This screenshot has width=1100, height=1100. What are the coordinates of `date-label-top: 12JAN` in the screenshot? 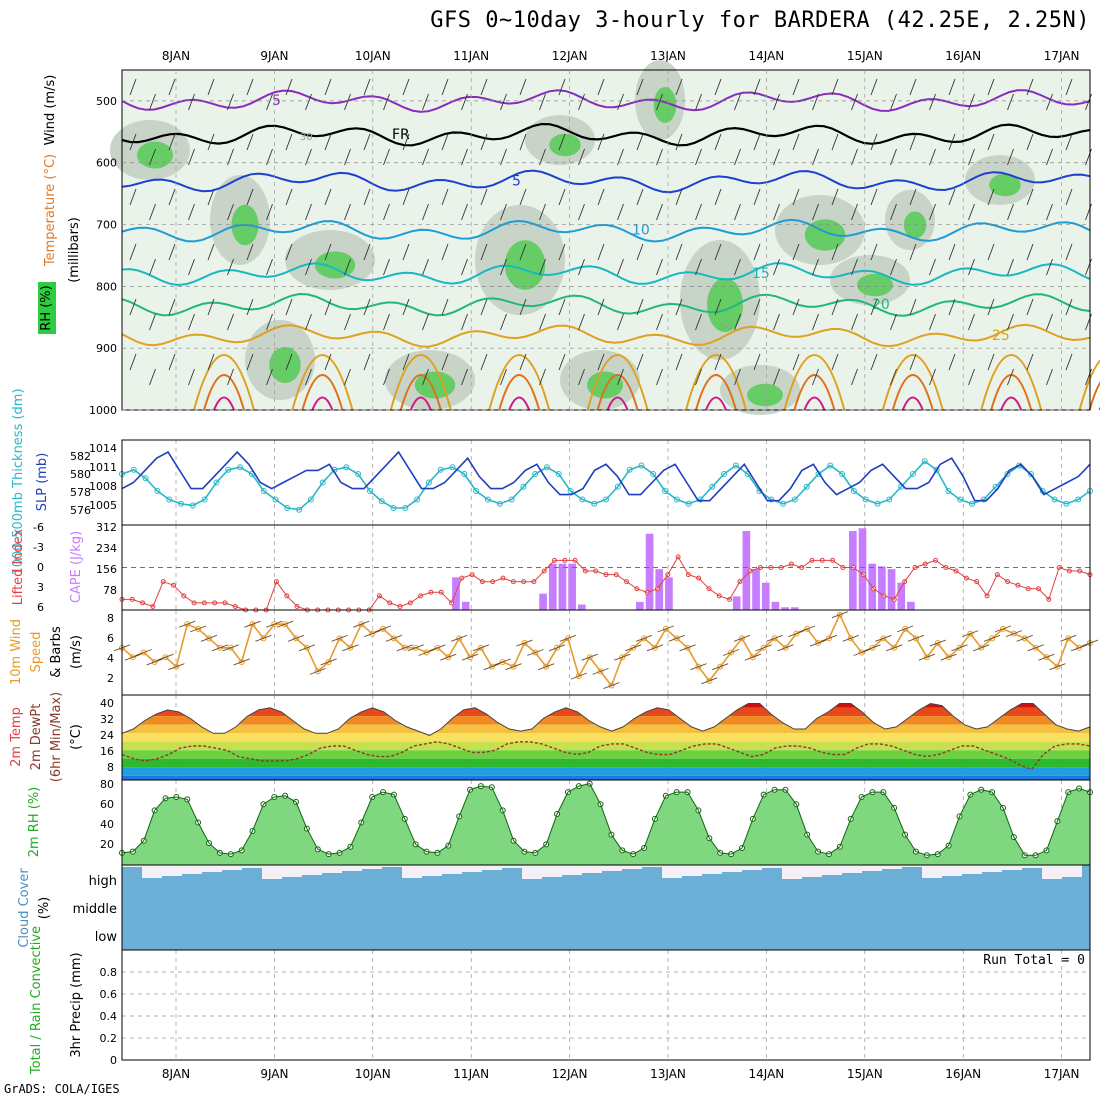 It's located at (570, 56).